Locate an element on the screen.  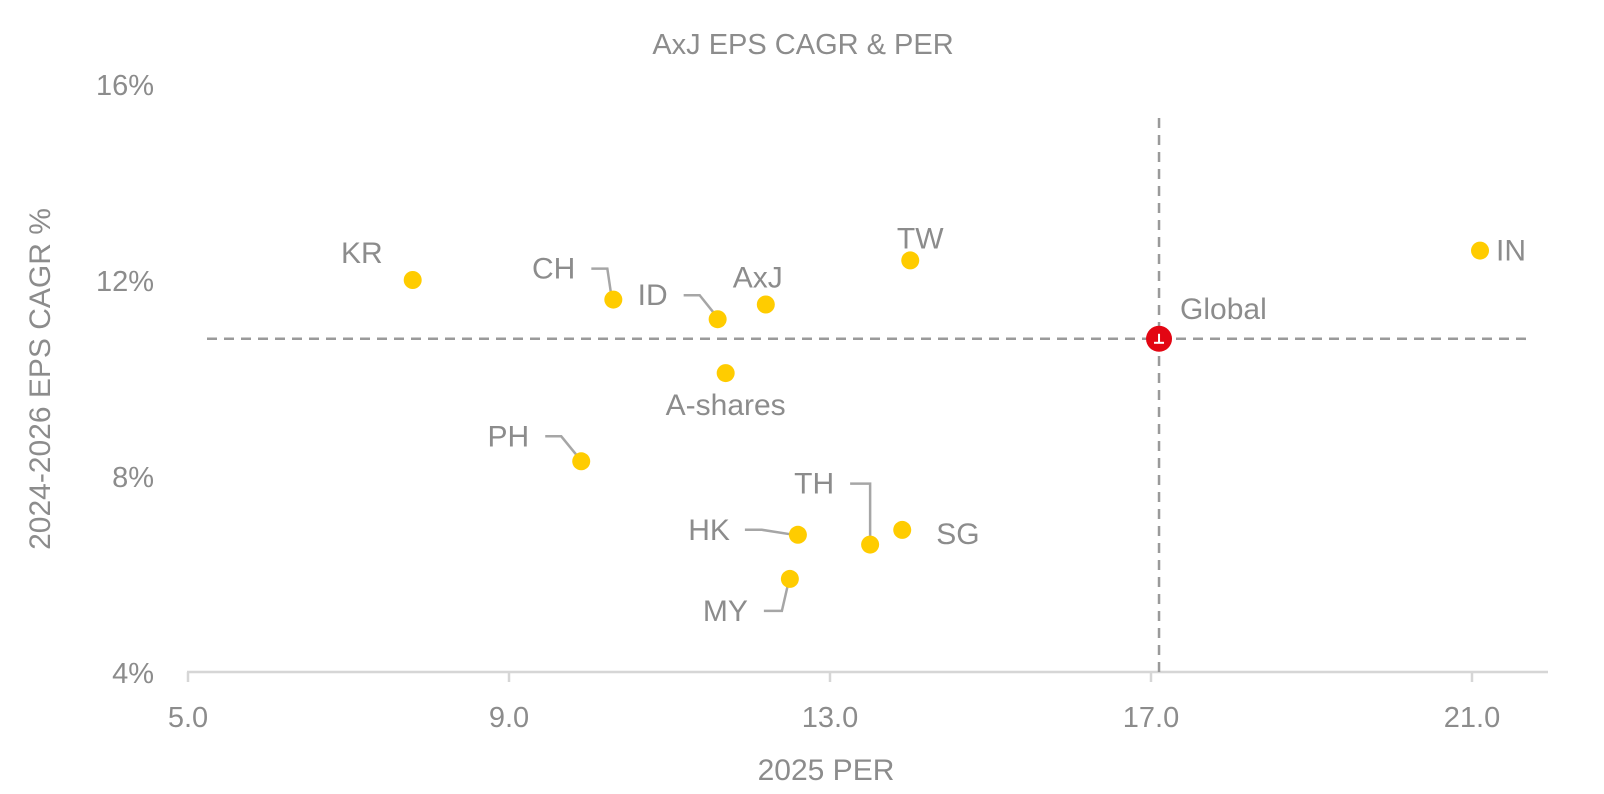
point-label: AxJ is located at coordinates (758, 278).